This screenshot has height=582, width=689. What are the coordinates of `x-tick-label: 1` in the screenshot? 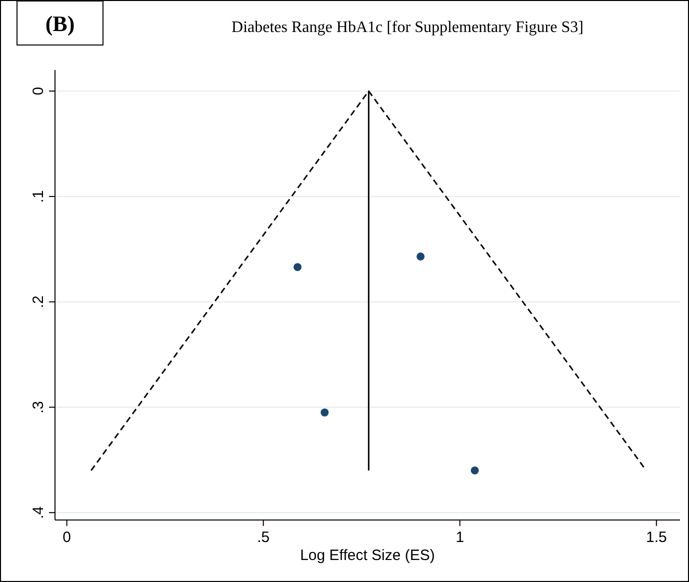 It's located at (460, 537).